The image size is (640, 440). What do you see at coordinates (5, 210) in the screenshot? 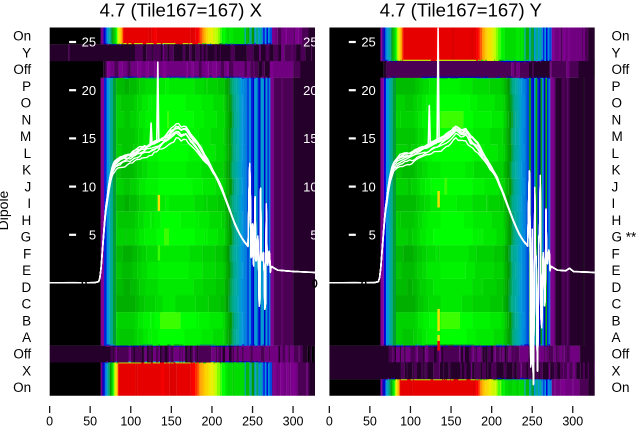
I see `svg-text: Dipole` at bounding box center [5, 210].